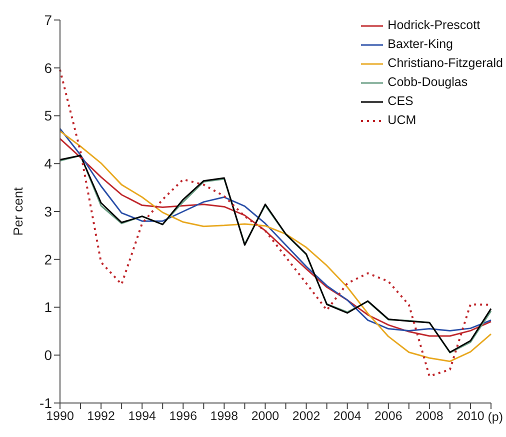 The width and height of the screenshot is (506, 437). I want to click on y-tick-label: 5, so click(48, 116).